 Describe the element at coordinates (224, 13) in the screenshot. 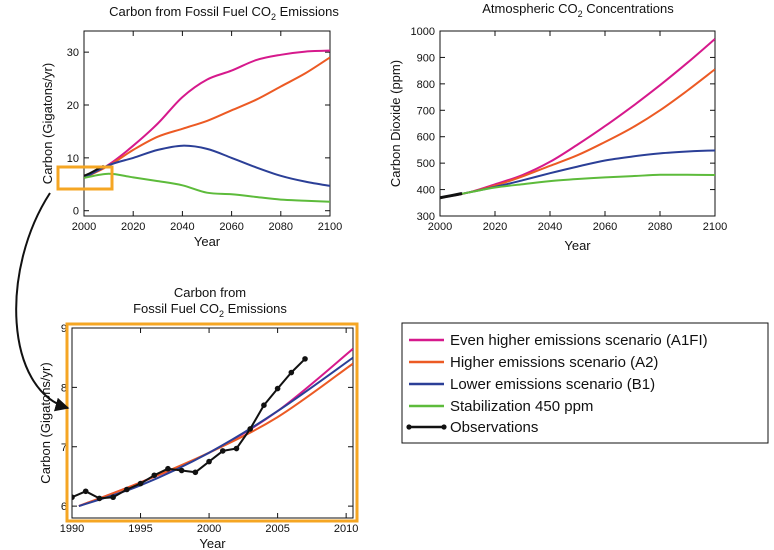

I see `emissions-chart-title: Carbon from Fossil Fuel CO2 Emissions` at that location.